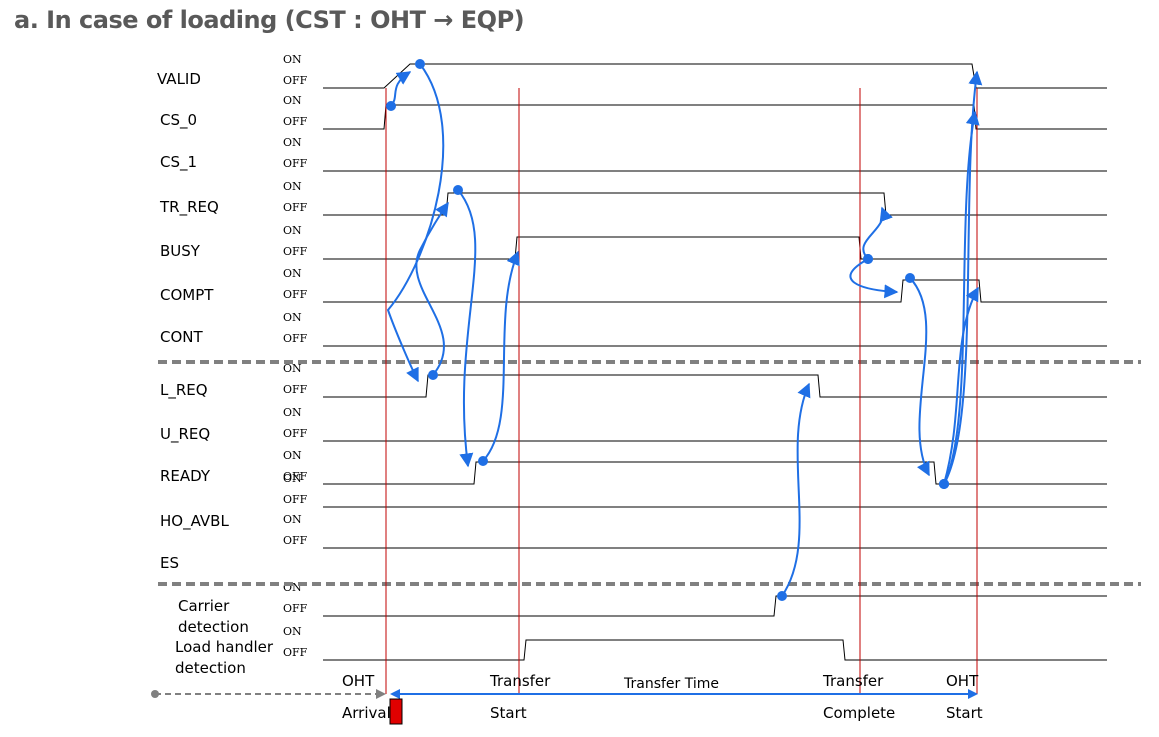 The width and height of the screenshot is (1159, 737). I want to click on state-on-label-load-handler-detection: ON, so click(292, 631).